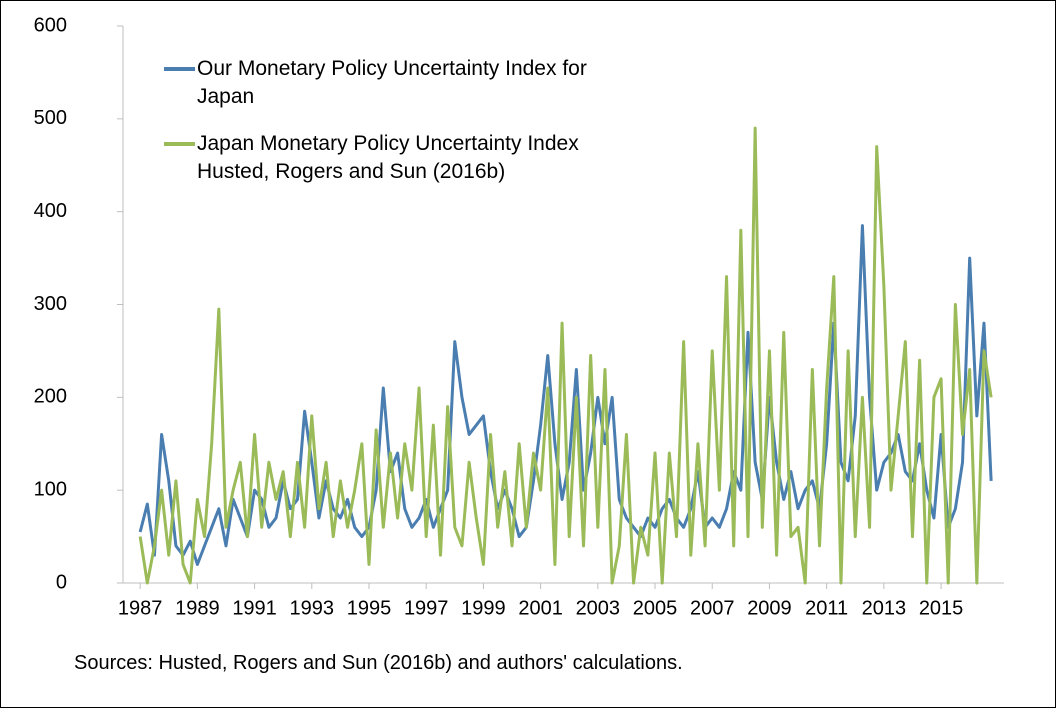 Image resolution: width=1056 pixels, height=708 pixels. What do you see at coordinates (826, 608) in the screenshot?
I see `x-tick-label: 2011` at bounding box center [826, 608].